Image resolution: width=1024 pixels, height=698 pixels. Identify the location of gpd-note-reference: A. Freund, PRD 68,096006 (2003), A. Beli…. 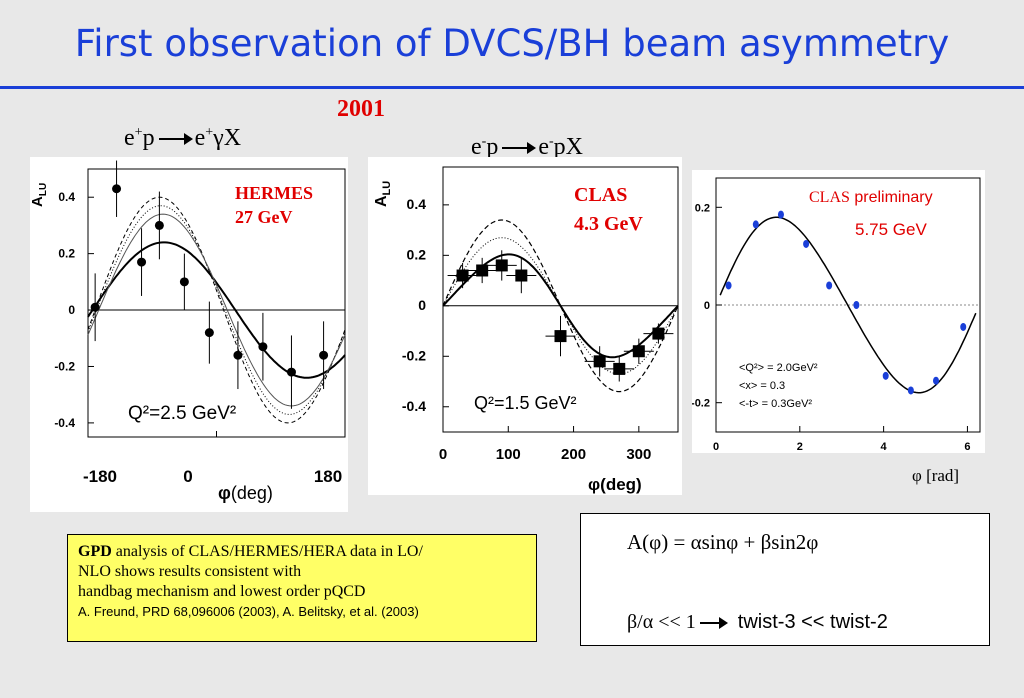
(248, 611).